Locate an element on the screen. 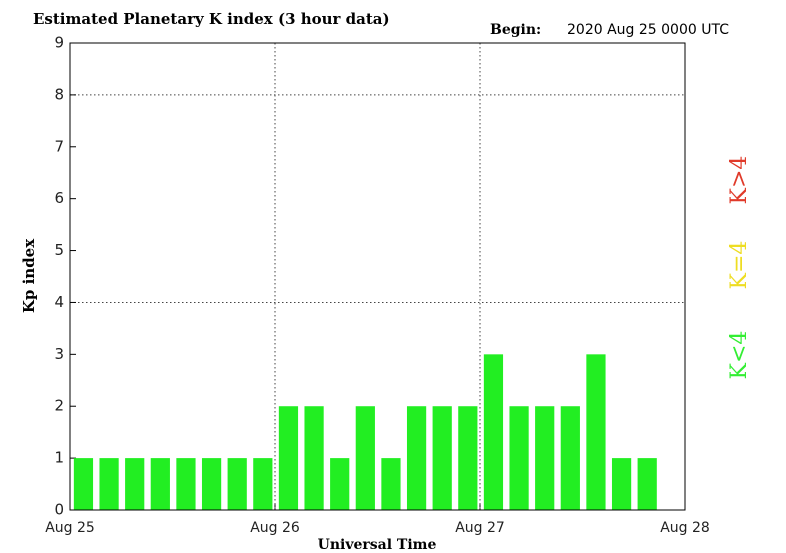 The width and height of the screenshot is (786, 553). begin-value: 2020 Aug 25 0000 UTC is located at coordinates (648, 30).